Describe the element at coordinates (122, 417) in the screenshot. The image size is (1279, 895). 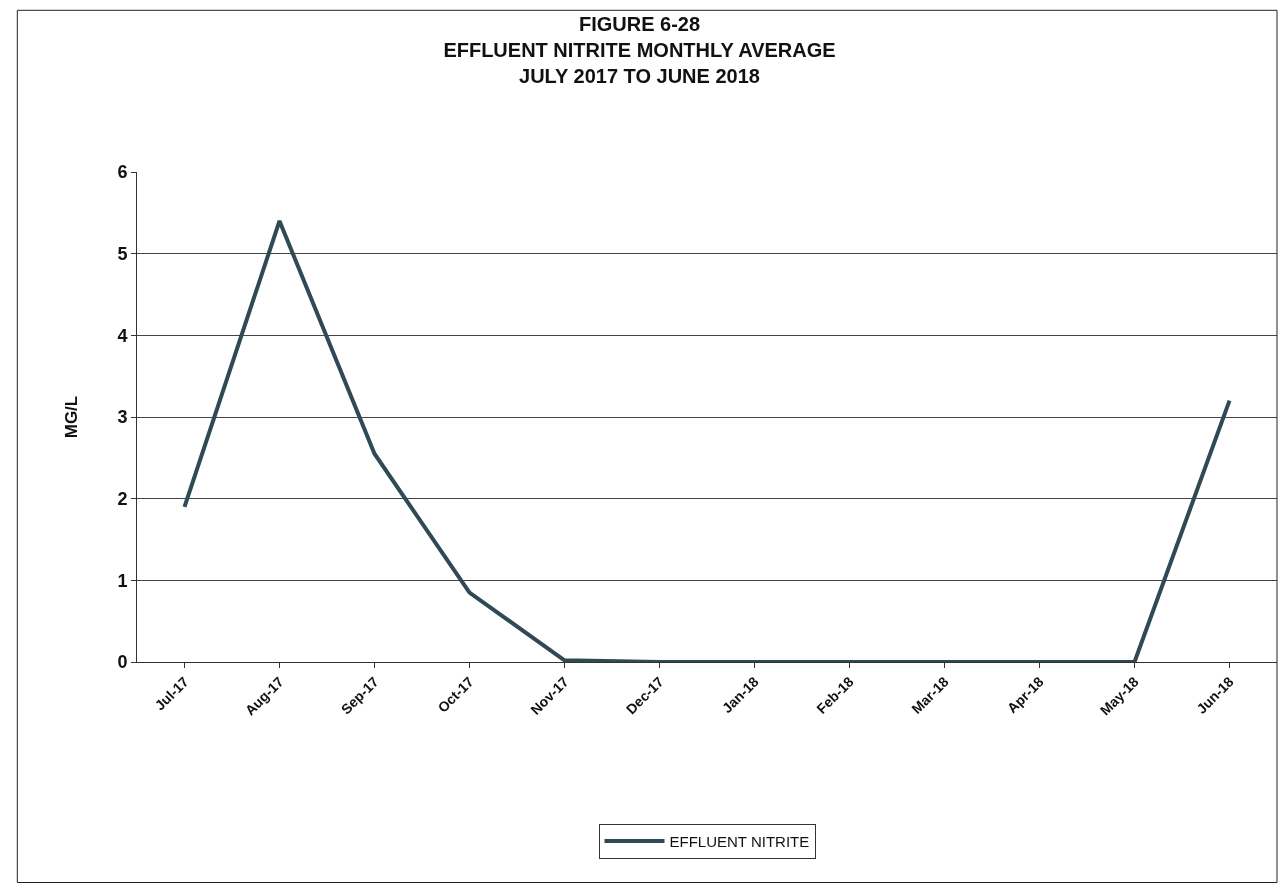
I see `y-tick-label: 3` at that location.